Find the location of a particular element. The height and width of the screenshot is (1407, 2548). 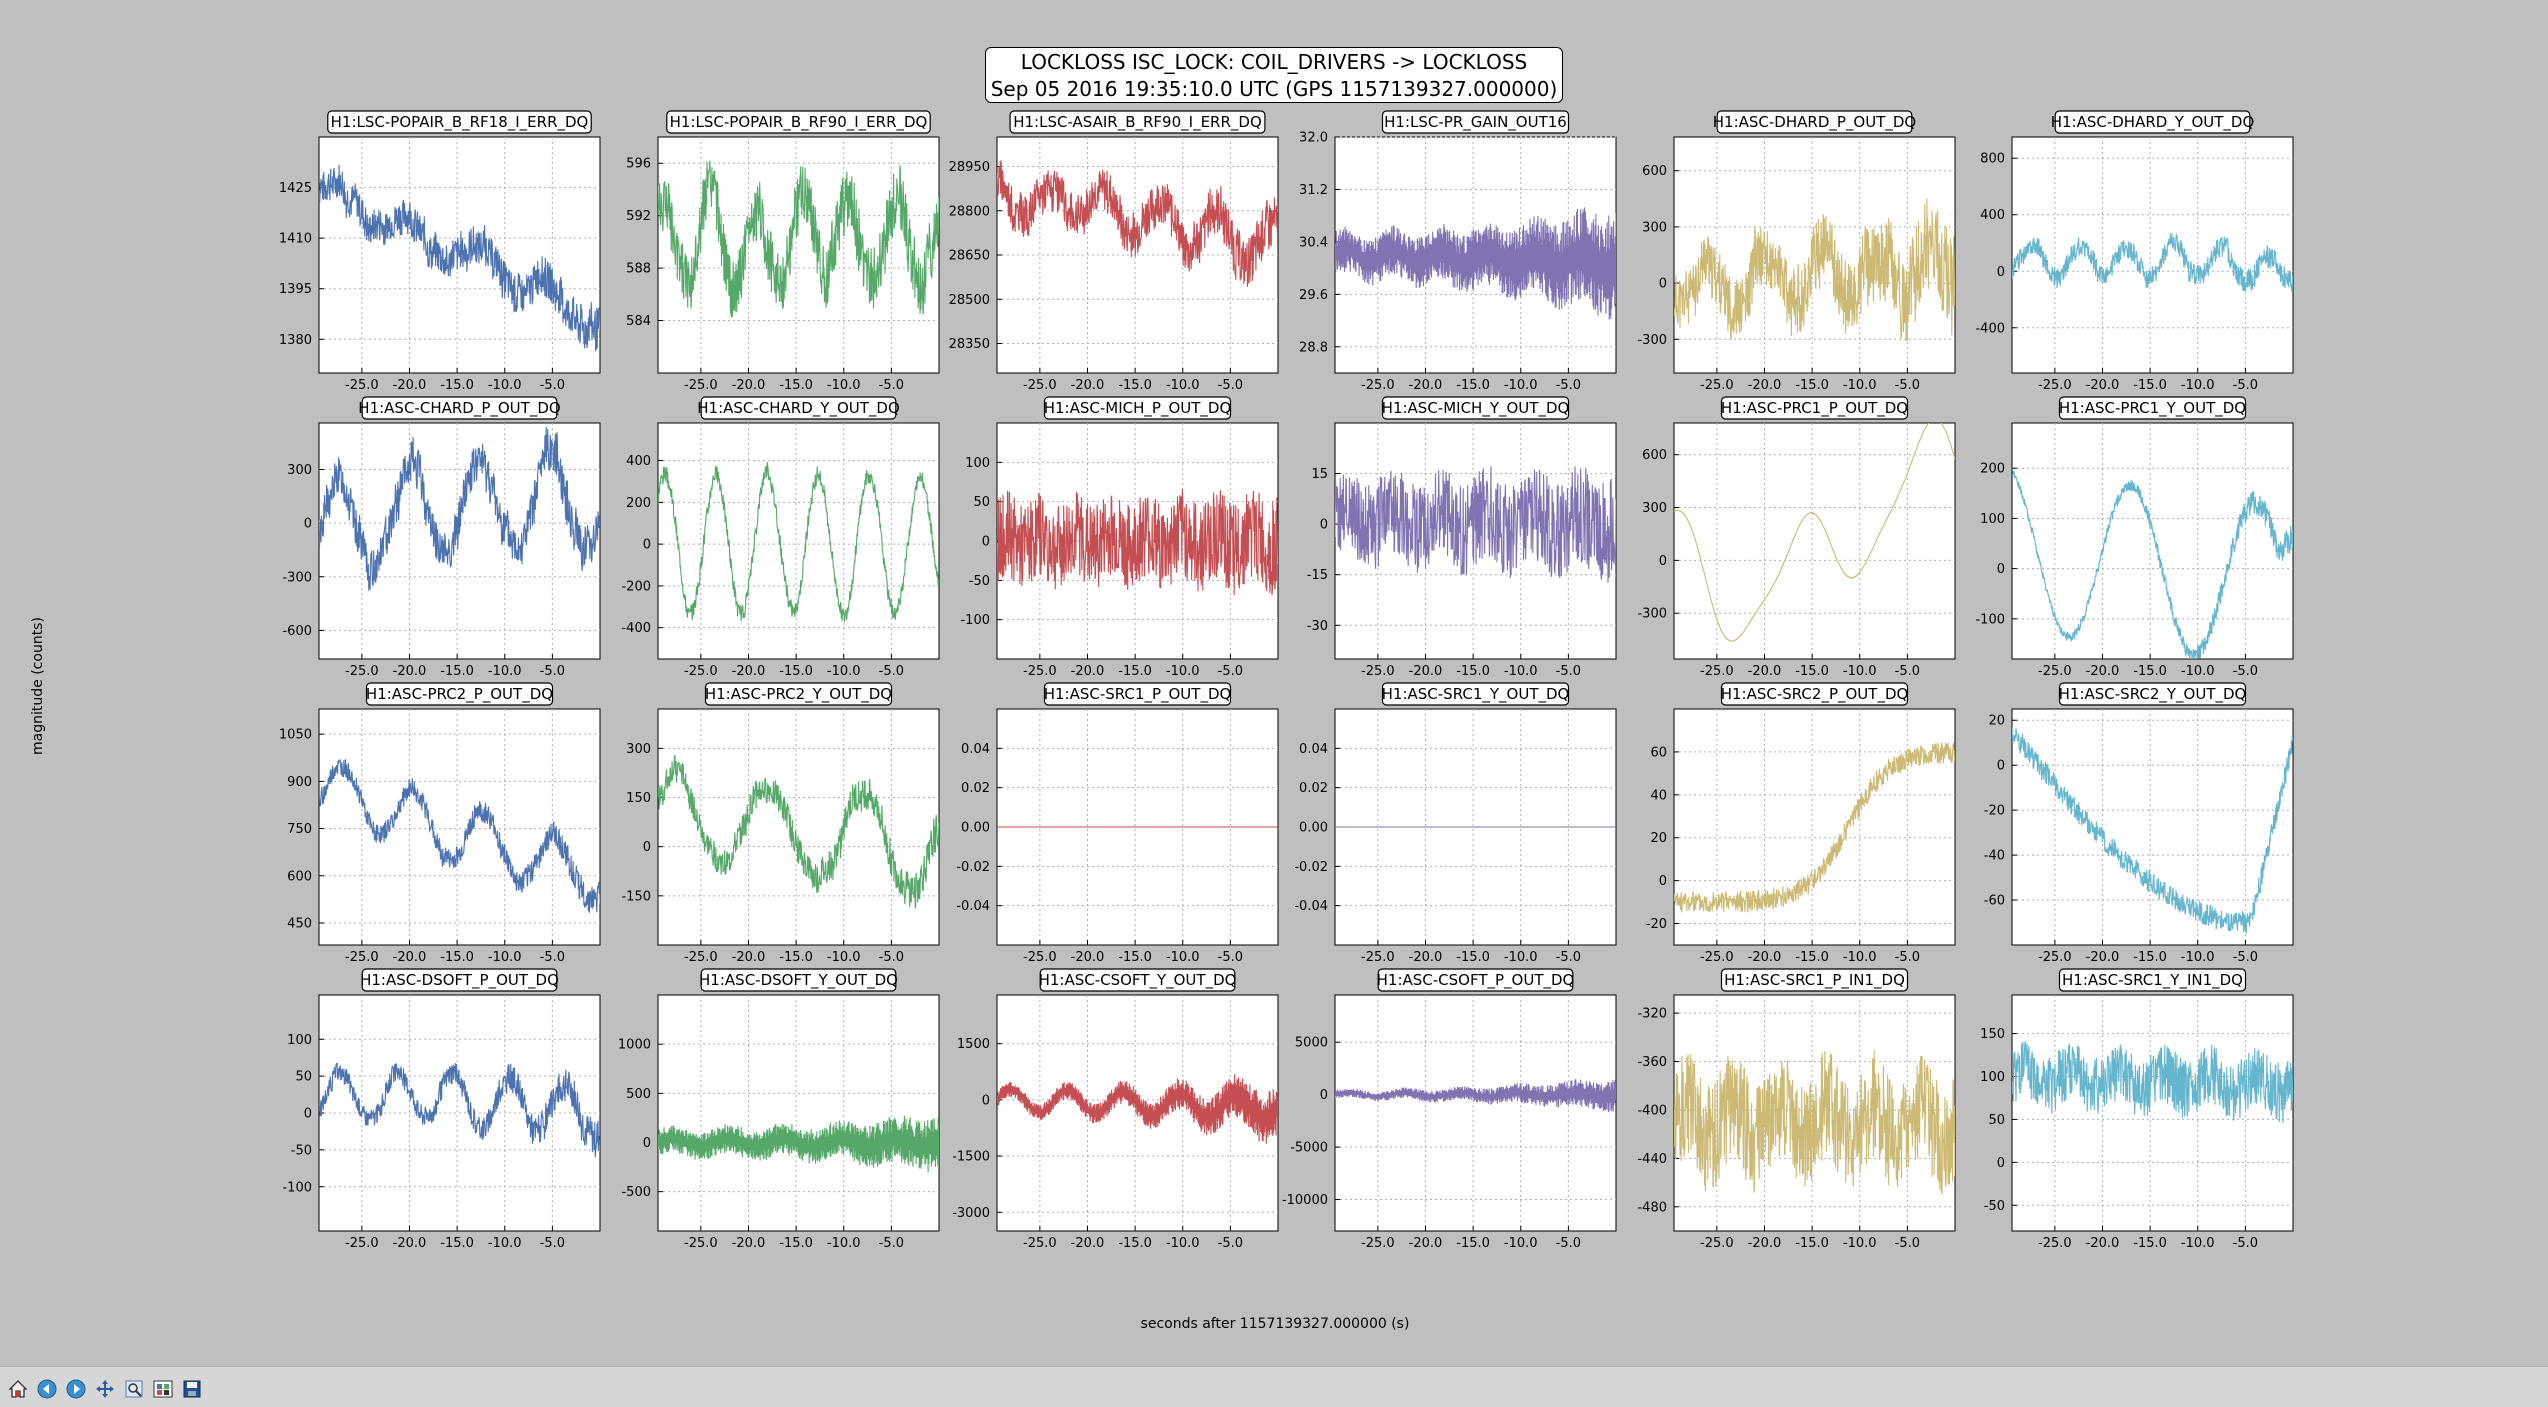

y-tick-label: -500 is located at coordinates (636, 1192).